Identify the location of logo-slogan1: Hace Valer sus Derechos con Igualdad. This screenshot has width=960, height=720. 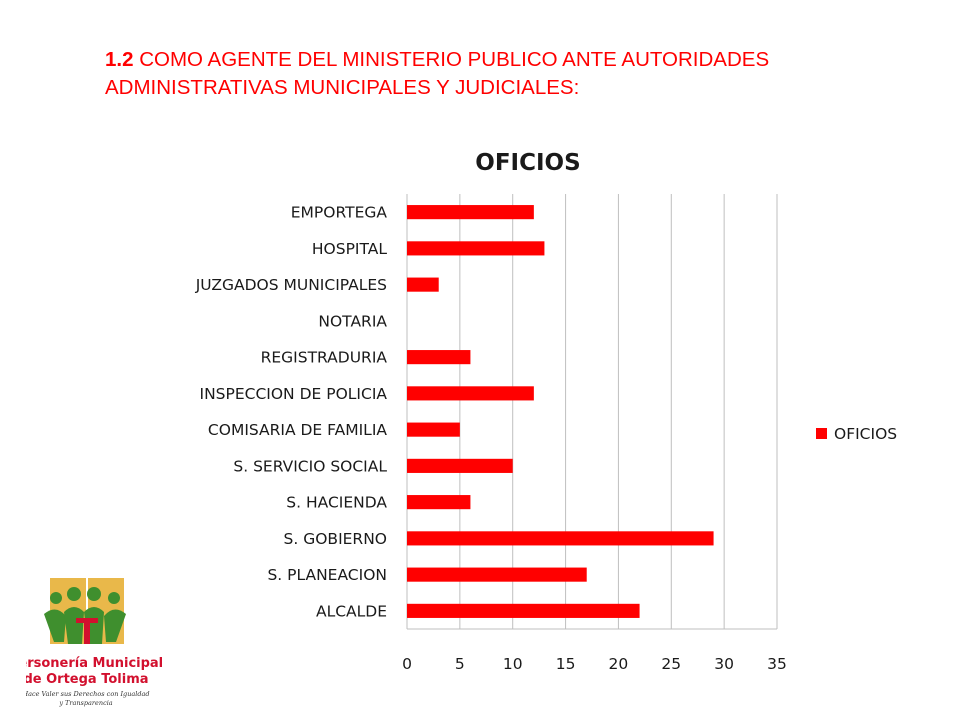
(88, 694).